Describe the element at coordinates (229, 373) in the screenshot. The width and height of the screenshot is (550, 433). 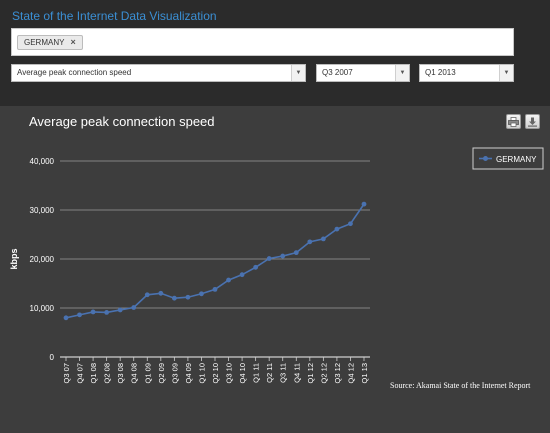
I see `x-tick-label: Q3 10` at that location.